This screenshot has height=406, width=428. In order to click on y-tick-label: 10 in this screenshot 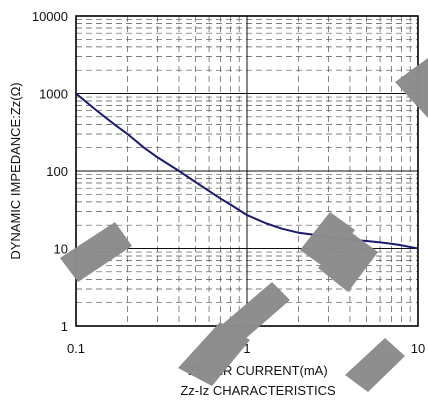, I will do `click(61, 249)`.